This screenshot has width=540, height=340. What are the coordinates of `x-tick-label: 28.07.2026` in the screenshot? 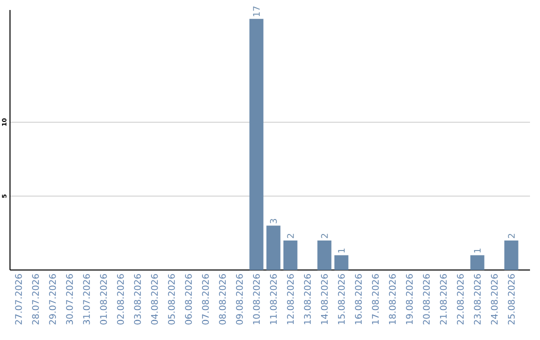 It's located at (35, 299).